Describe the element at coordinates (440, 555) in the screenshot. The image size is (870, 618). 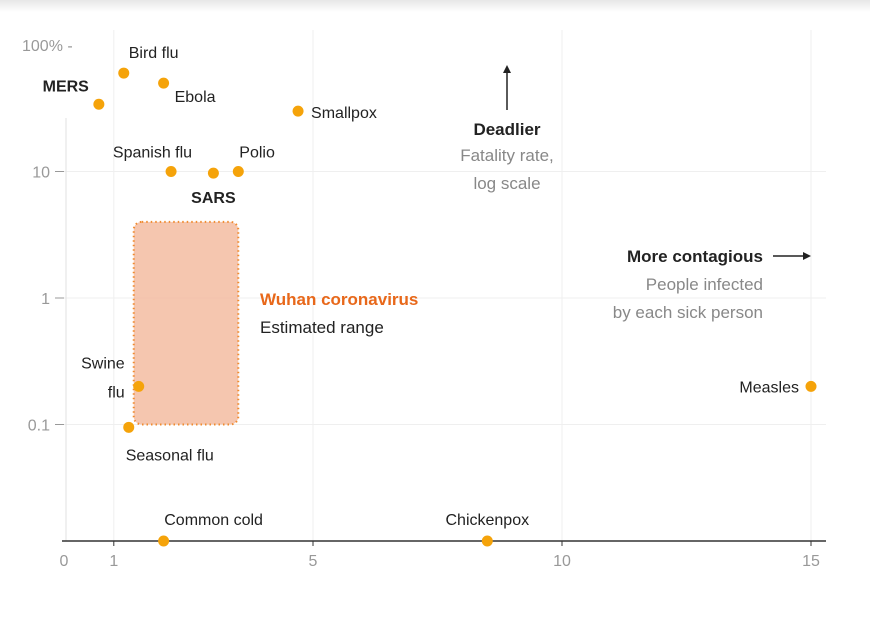
I see `x-ticks: 0 1 5 10 15` at that location.